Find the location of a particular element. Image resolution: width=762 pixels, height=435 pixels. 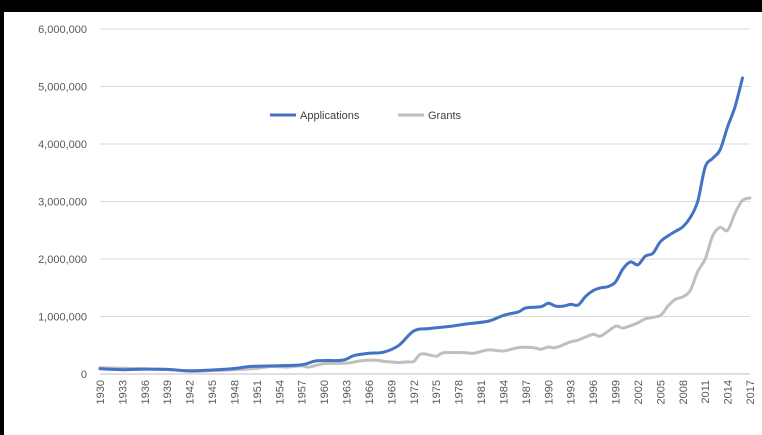

x-tick-label: 1984 is located at coordinates (504, 392).